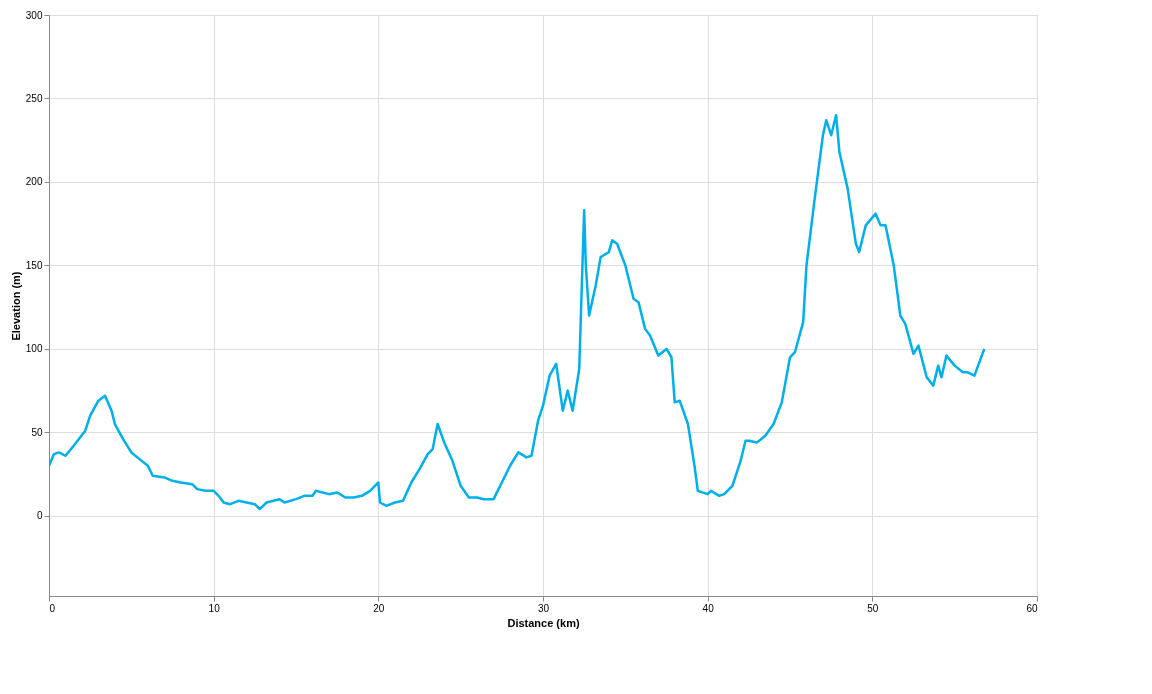  What do you see at coordinates (543, 608) in the screenshot?
I see `x-tick-label: 30` at bounding box center [543, 608].